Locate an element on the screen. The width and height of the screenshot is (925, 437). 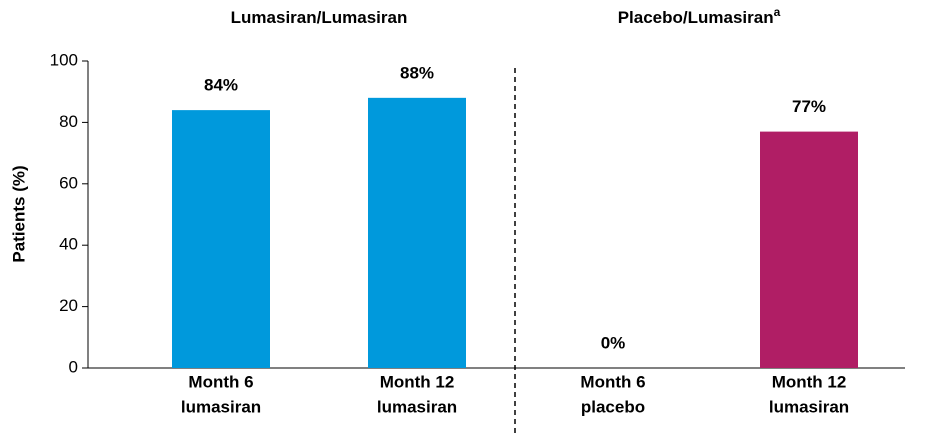
group-title-text: Placebo/Lumasiran is located at coordinates (696, 17).